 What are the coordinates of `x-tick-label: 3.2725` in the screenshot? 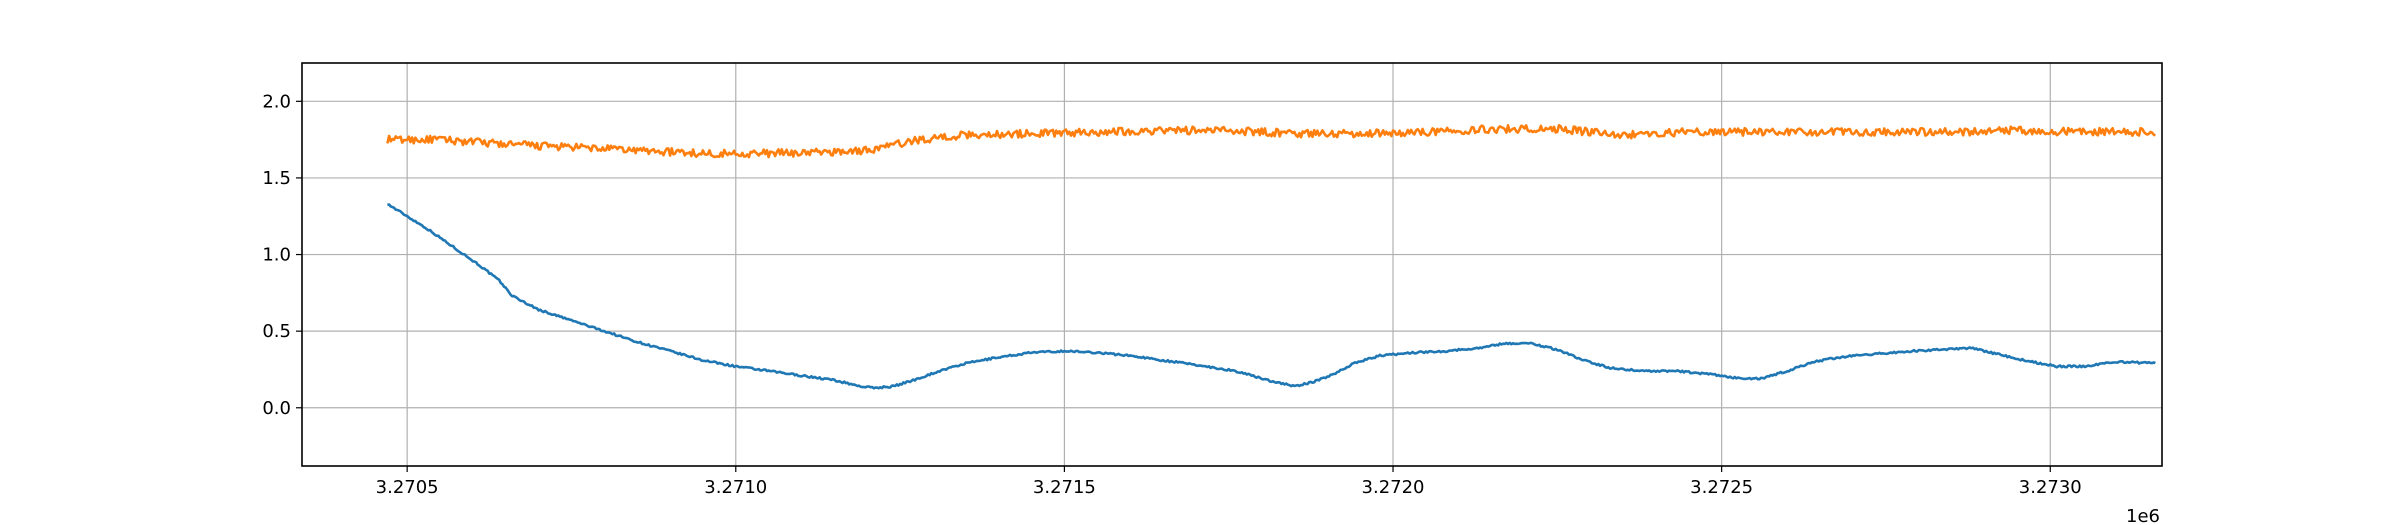 It's located at (1721, 487).